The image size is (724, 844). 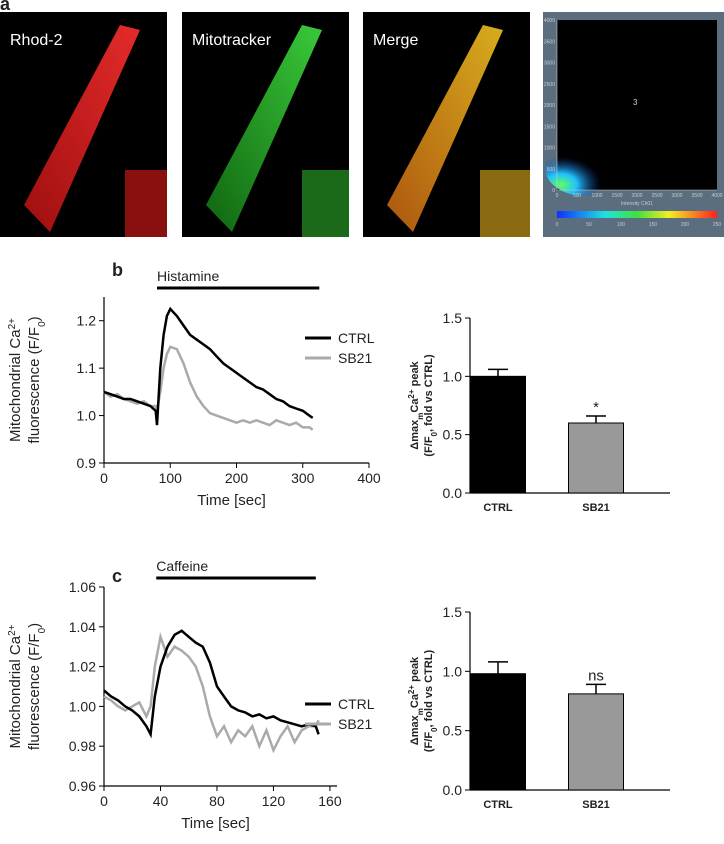 What do you see at coordinates (616, 196) in the screenshot?
I see `image-tick-label: 1500` at bounding box center [616, 196].